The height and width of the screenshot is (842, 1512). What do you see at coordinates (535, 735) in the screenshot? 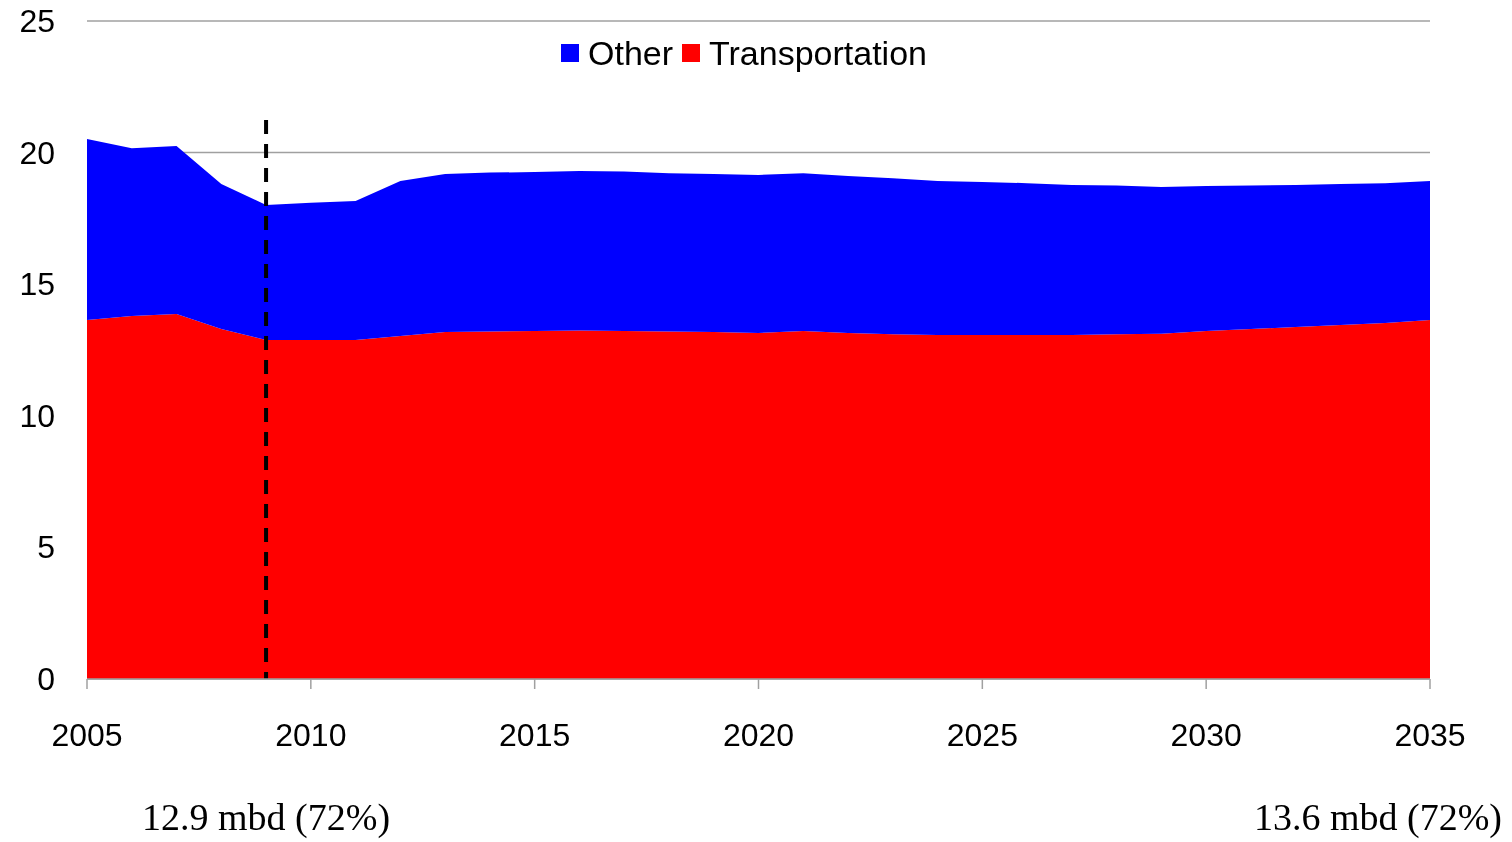
I see `x-tick-label: 2015` at bounding box center [535, 735].